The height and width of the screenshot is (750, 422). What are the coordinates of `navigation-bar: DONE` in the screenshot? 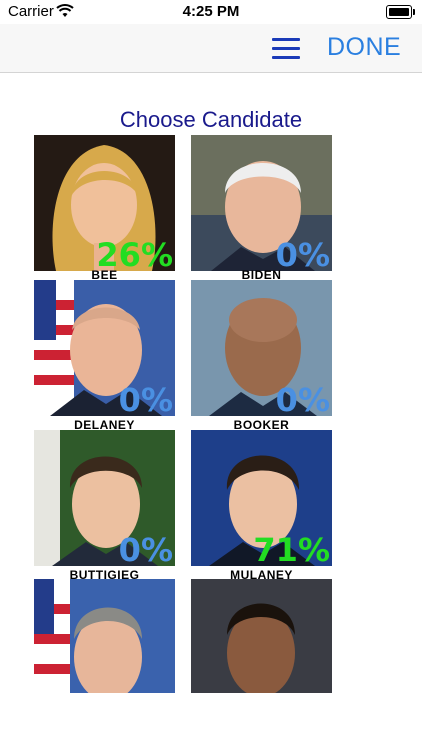 It's located at (211, 48).